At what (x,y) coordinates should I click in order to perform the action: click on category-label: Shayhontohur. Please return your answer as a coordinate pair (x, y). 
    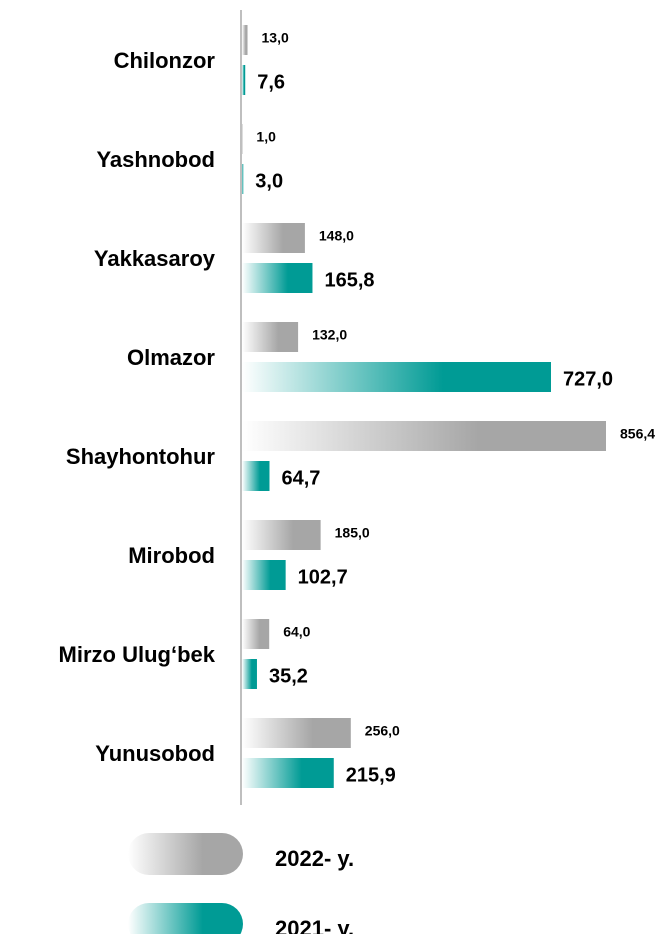
    Looking at the image, I should click on (141, 456).